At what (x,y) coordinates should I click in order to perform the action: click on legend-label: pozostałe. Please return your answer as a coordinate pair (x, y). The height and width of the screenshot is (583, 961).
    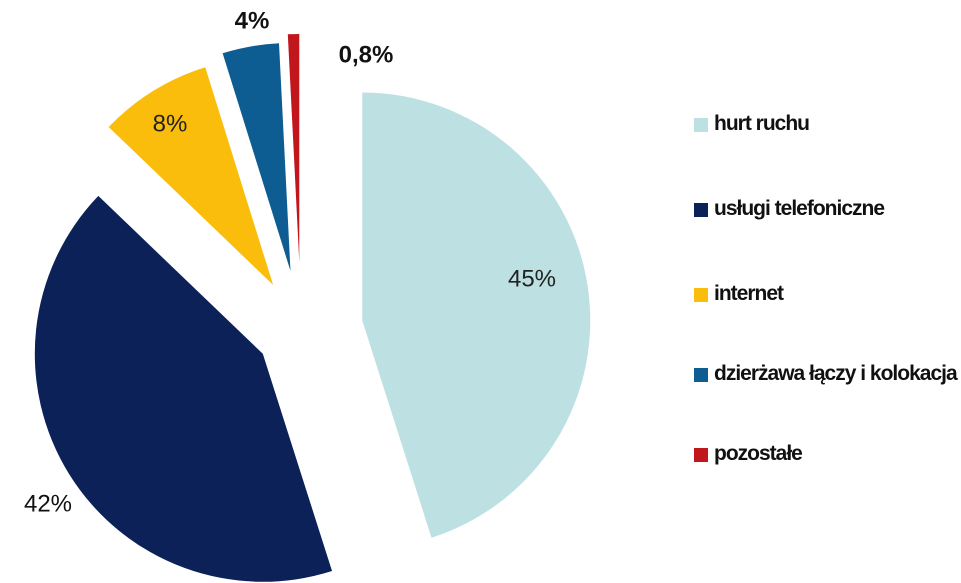
    Looking at the image, I should click on (758, 453).